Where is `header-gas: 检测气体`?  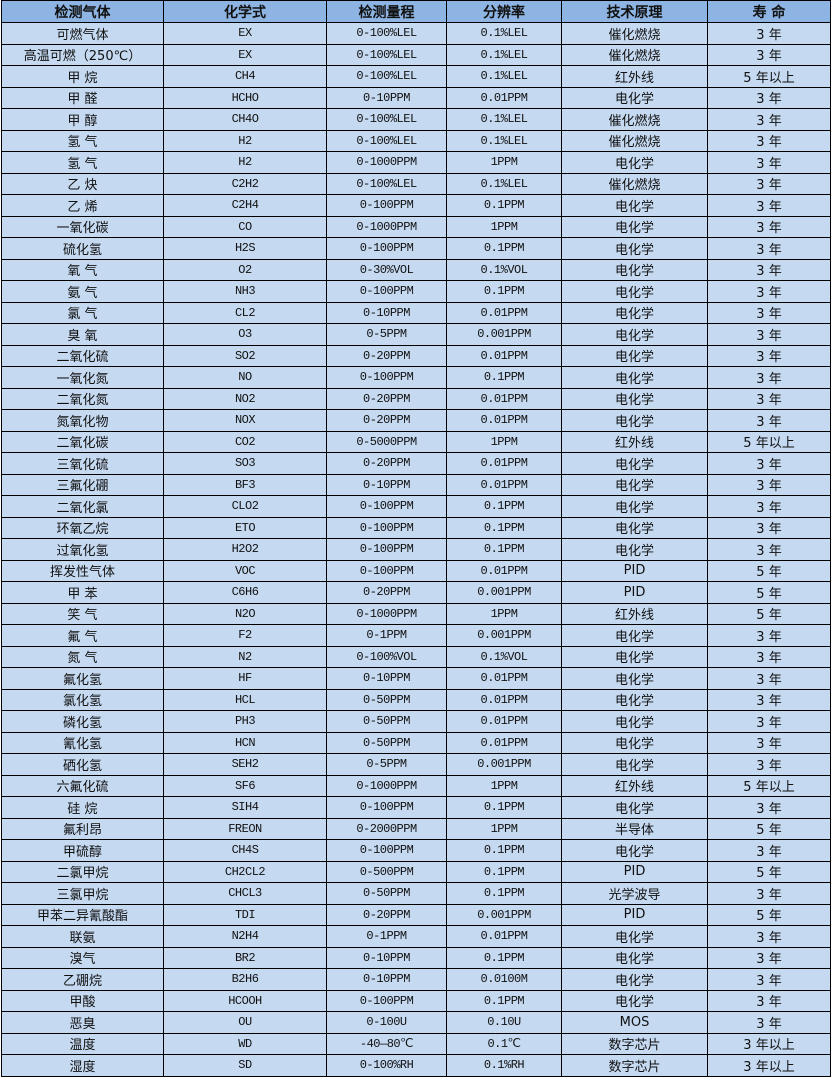 header-gas: 检测气体 is located at coordinates (82, 11).